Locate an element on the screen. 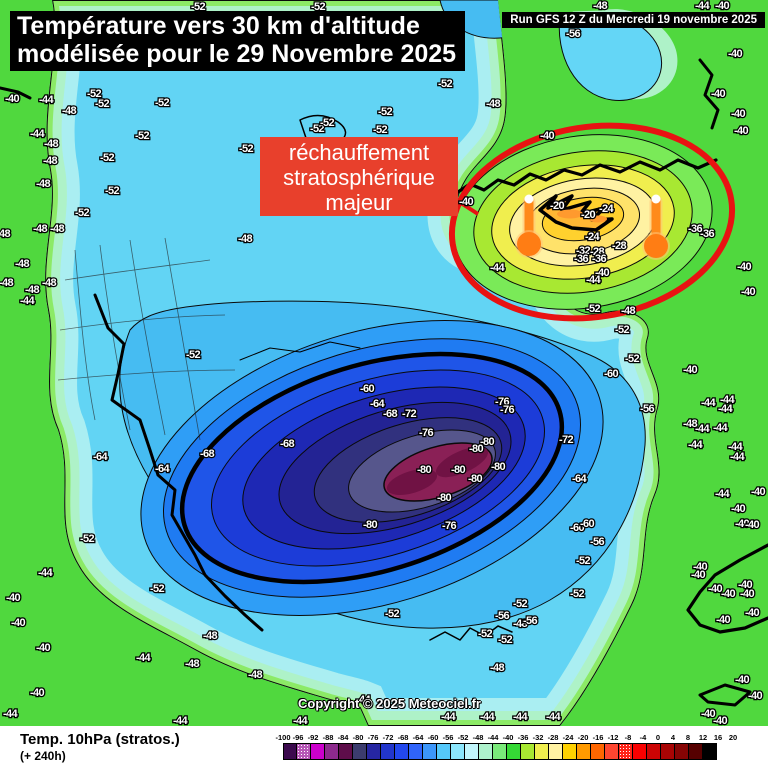 The image size is (768, 768). legend-tick: -96 is located at coordinates (298, 737).